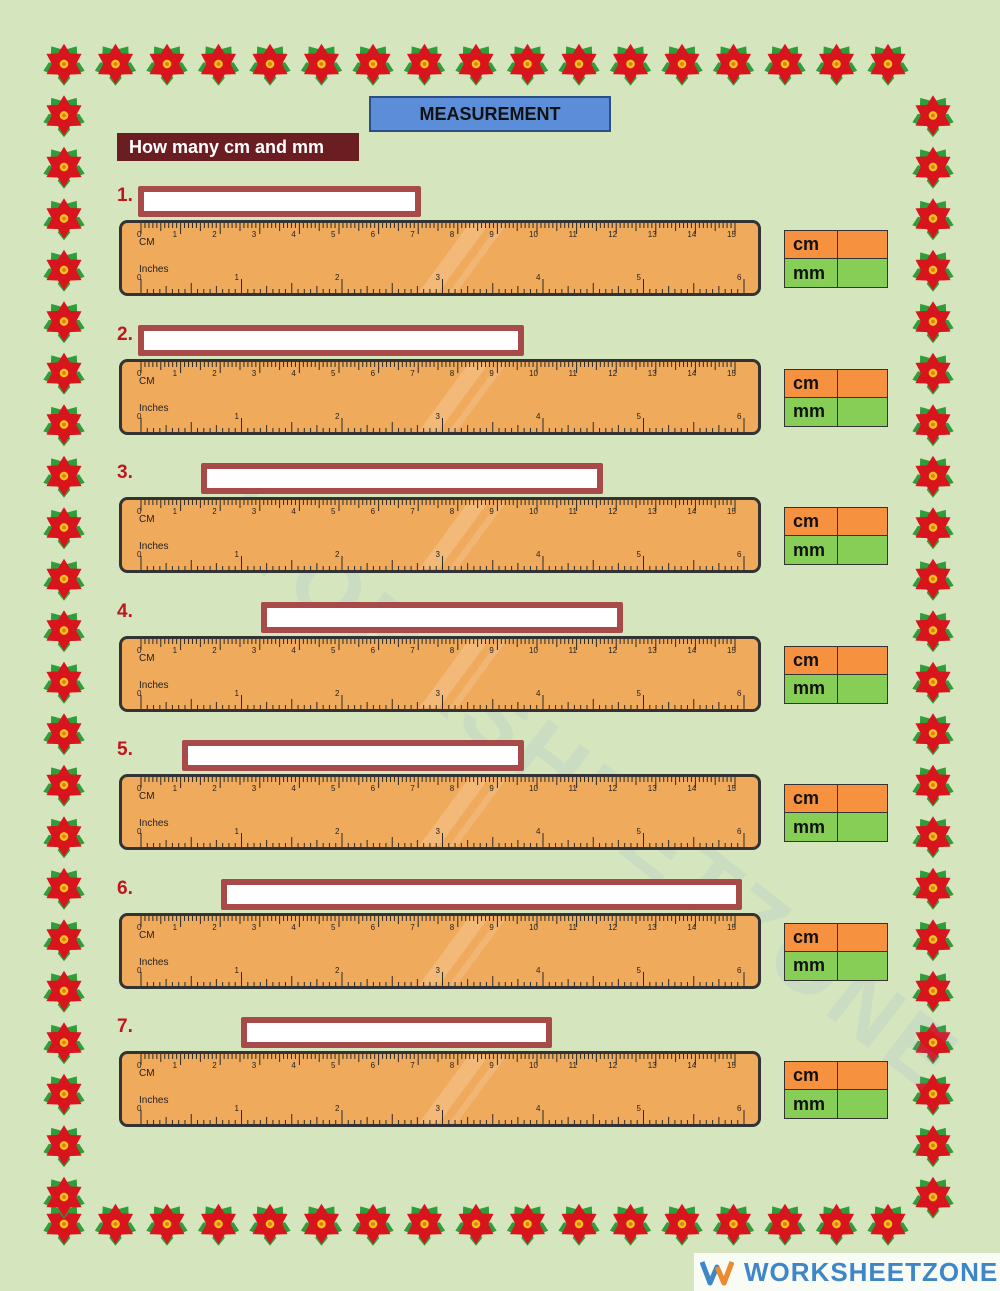 Image resolution: width=1000 pixels, height=1291 pixels. I want to click on cm-unit-label: CM, so click(147, 658).